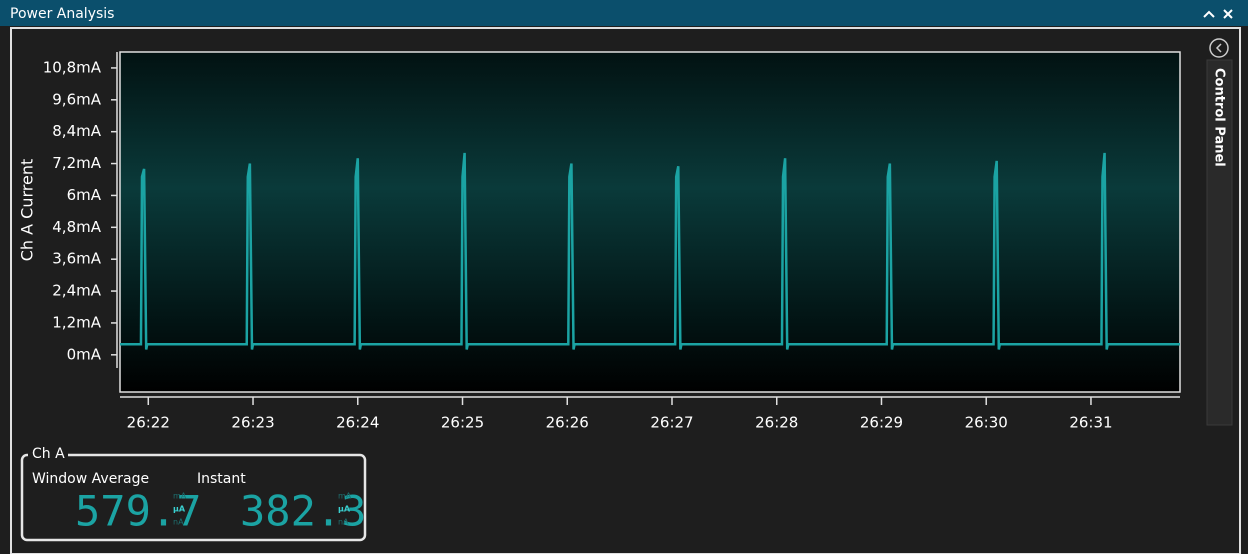  I want to click on collapse-button, so click(1209, 14).